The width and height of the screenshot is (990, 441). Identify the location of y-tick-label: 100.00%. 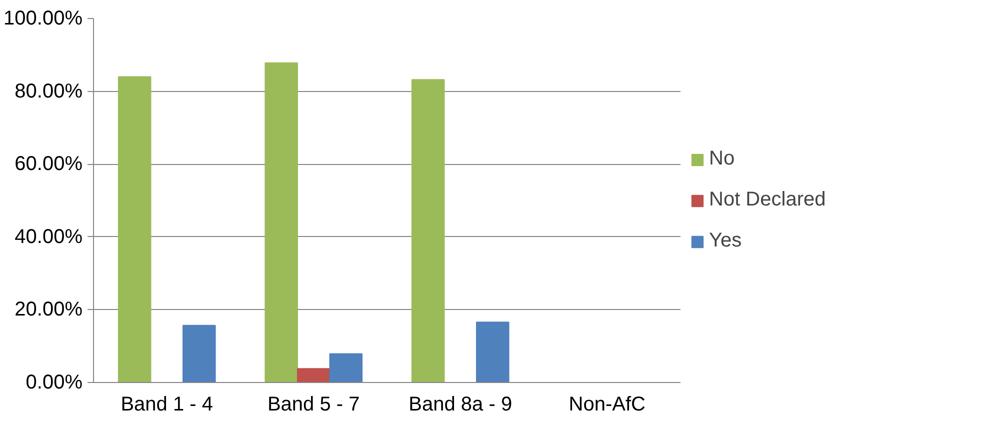
(43, 19).